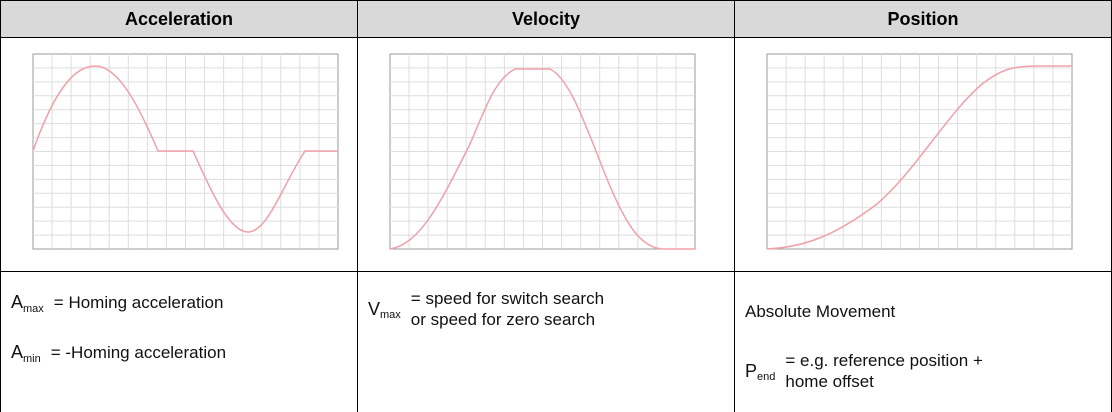  Describe the element at coordinates (829, 381) in the screenshot. I see `description: home offset` at that location.